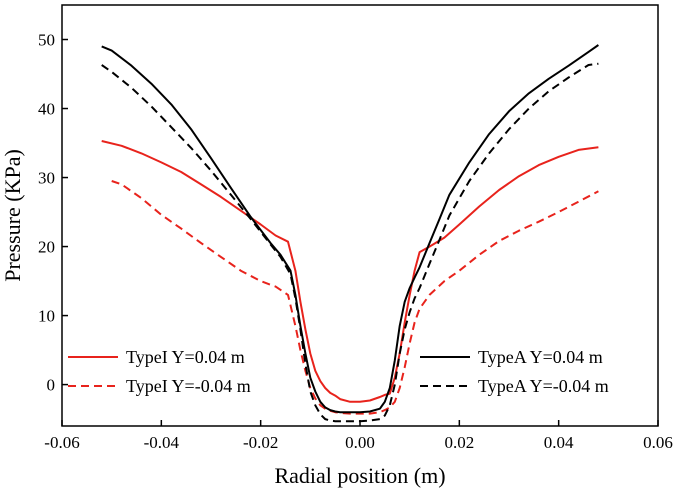 This screenshot has height=495, width=685. What do you see at coordinates (61, 442) in the screenshot?
I see `x-tick-label: -0.06` at bounding box center [61, 442].